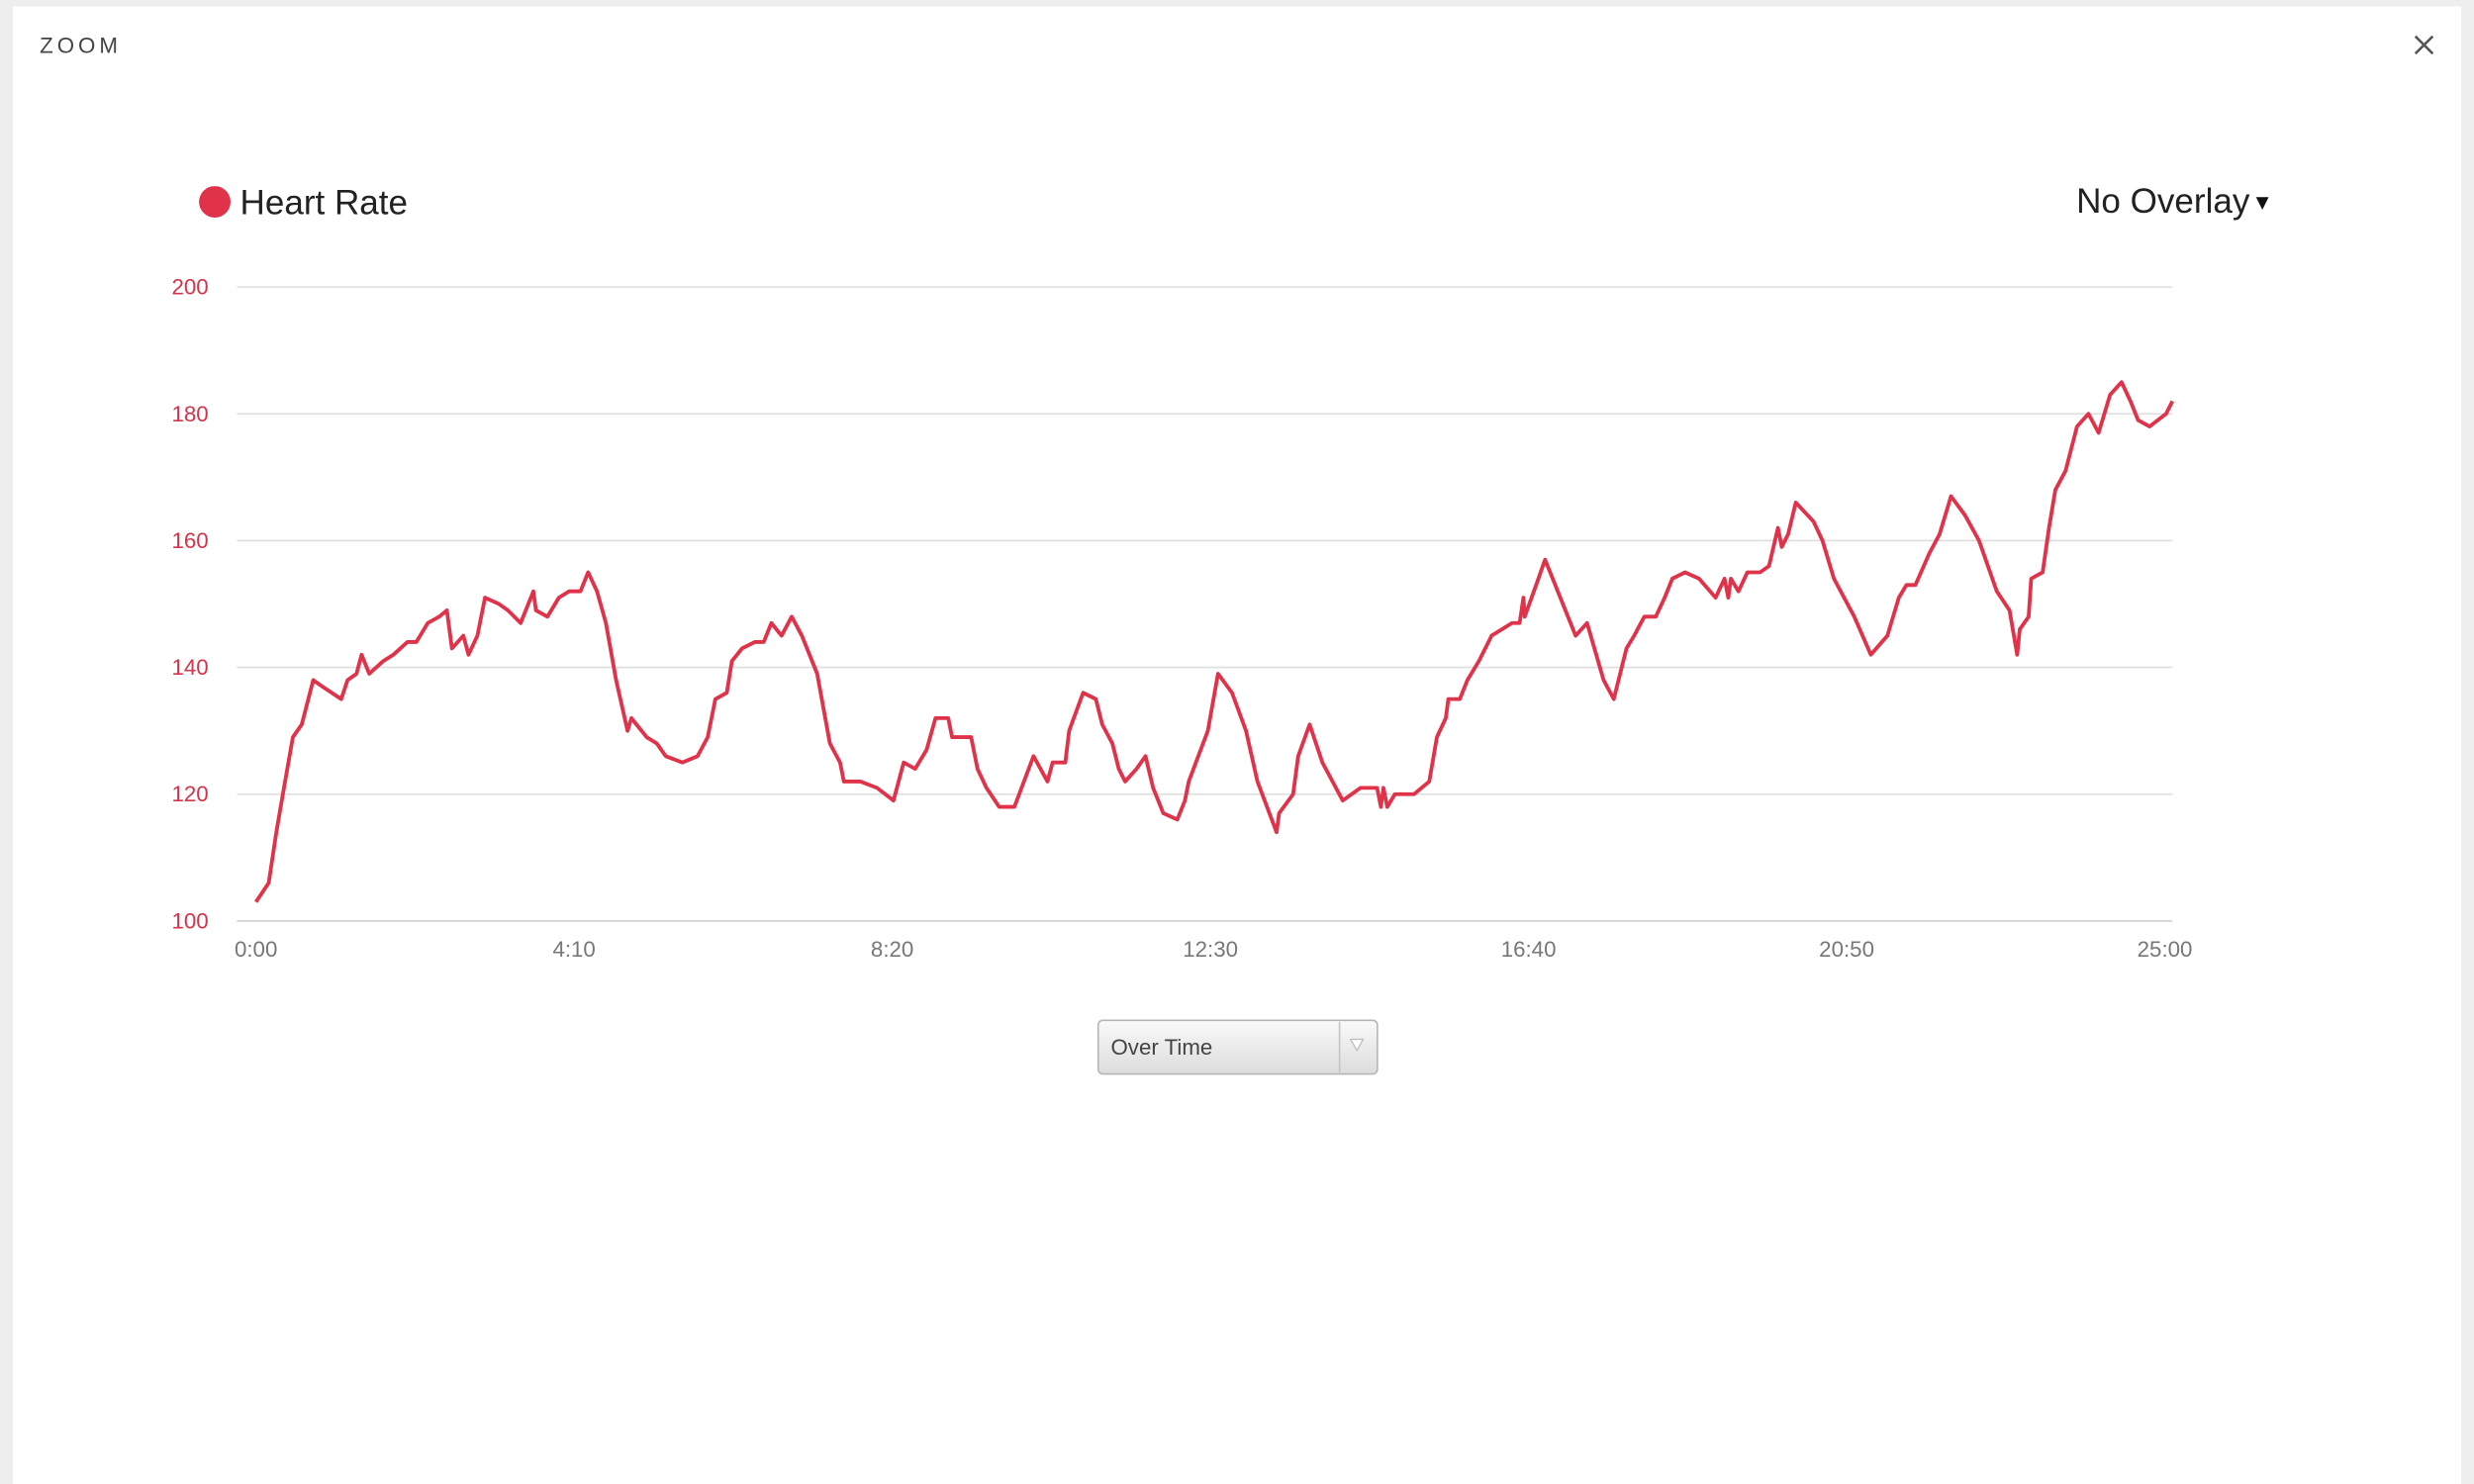 Image resolution: width=2474 pixels, height=1484 pixels. What do you see at coordinates (81, 46) in the screenshot?
I see `dialog-title: ZOOM` at bounding box center [81, 46].